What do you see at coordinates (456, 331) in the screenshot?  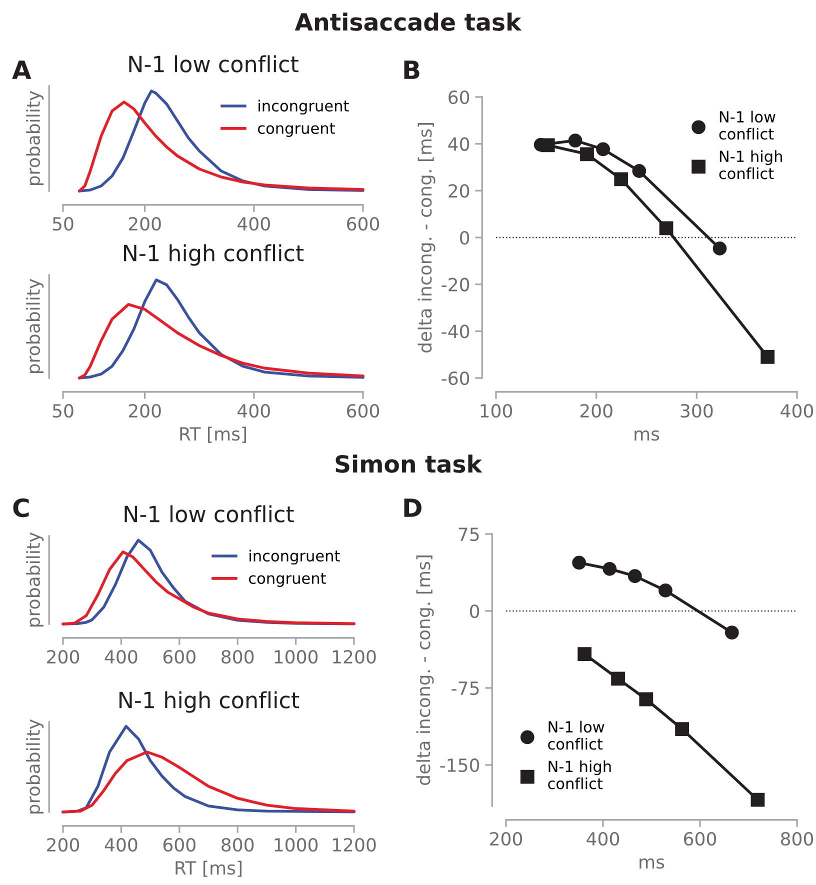 I see `y-tick-label: -40` at bounding box center [456, 331].